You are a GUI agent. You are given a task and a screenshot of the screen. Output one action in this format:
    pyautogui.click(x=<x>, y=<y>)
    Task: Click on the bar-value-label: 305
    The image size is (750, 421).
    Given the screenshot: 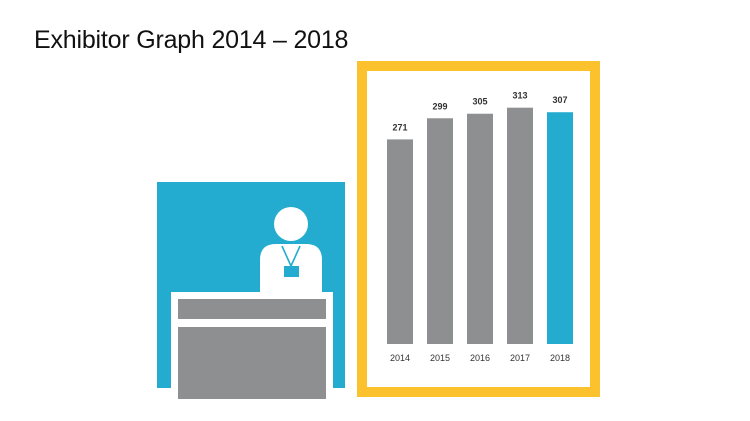 What is the action you would take?
    pyautogui.click(x=479, y=102)
    